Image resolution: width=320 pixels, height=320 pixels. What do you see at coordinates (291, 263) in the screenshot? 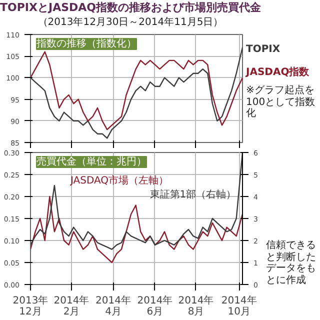
I see `text: 信頼できると判断したデータをもとに作成` at bounding box center [291, 263].